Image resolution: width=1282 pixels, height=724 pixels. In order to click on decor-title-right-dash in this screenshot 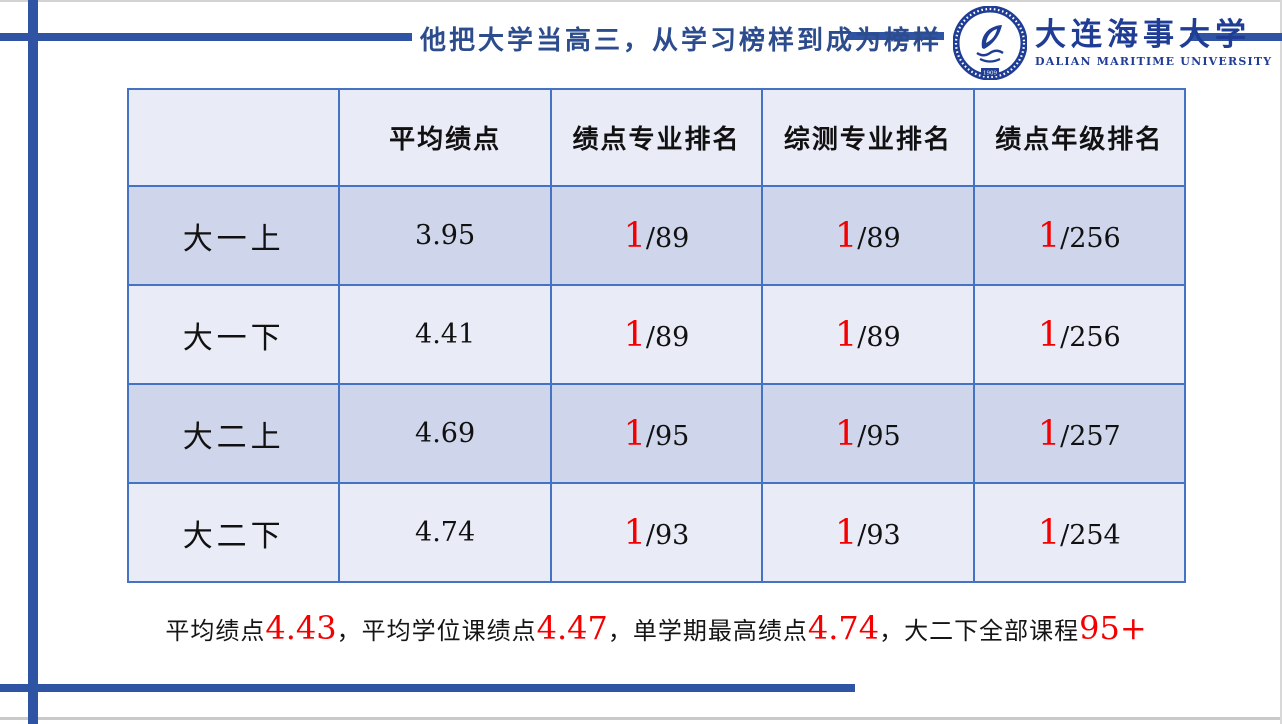, I will do `click(896, 36)`.